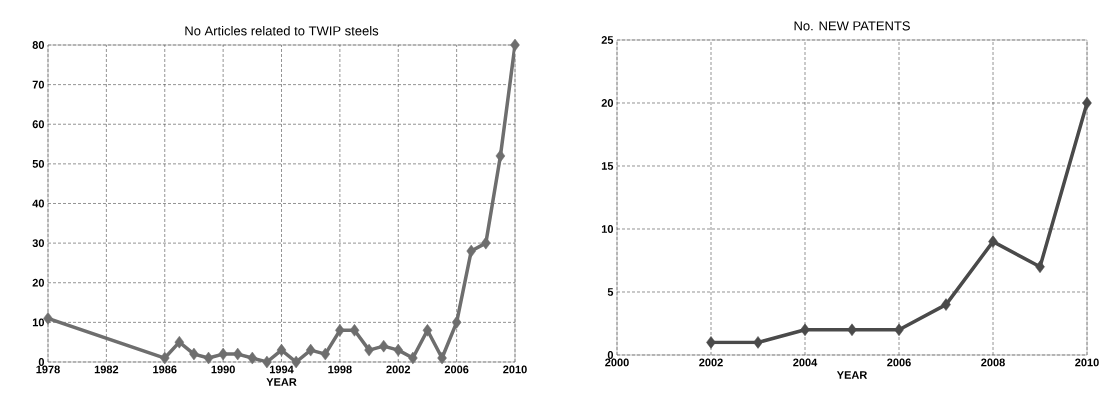  I want to click on x-tick-label: 2004, so click(805, 362).